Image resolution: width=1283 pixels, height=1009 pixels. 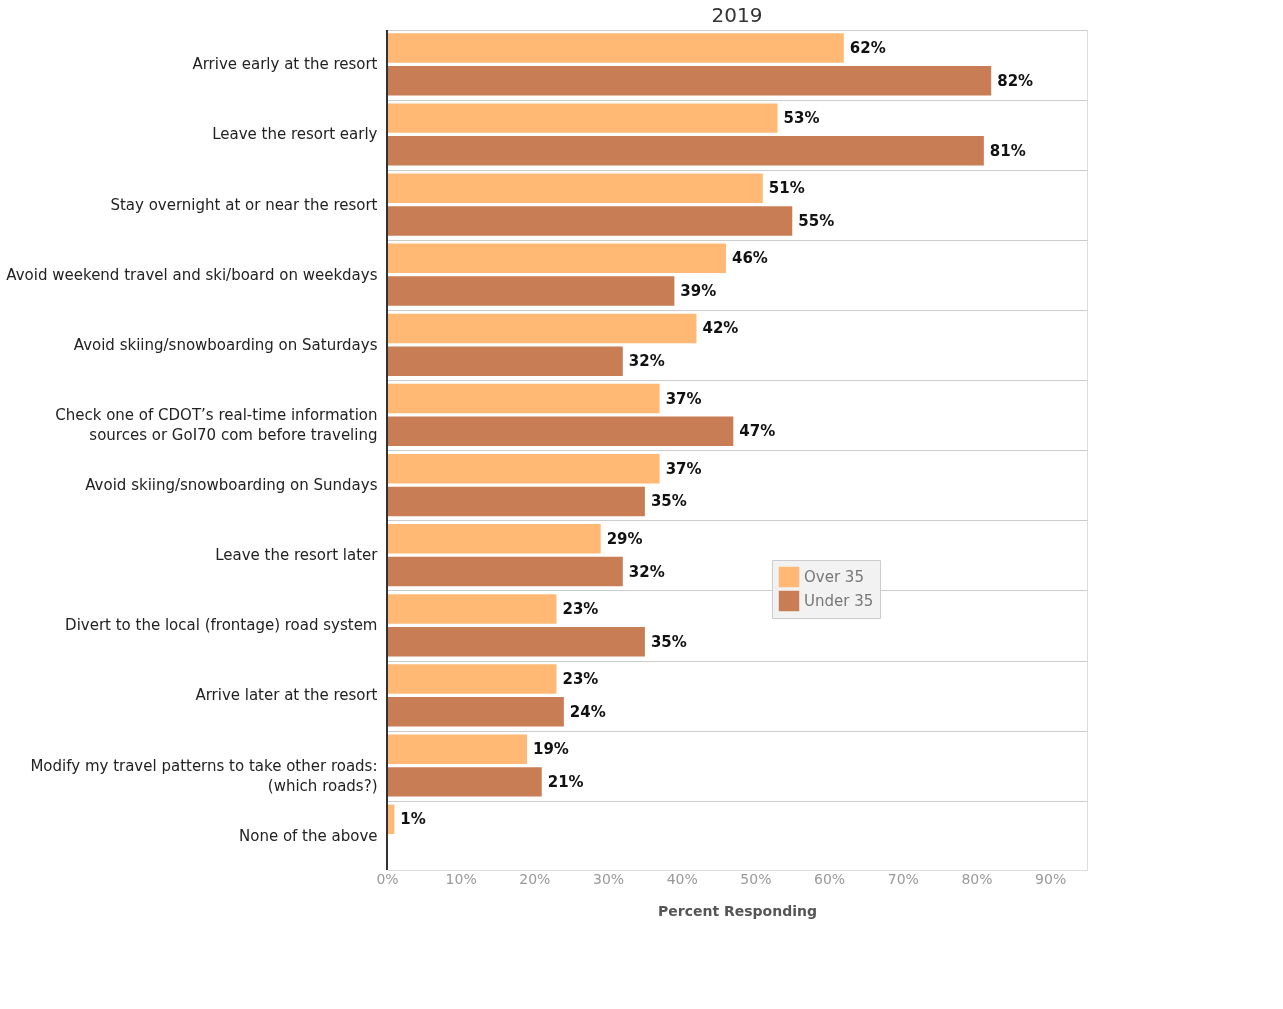 What do you see at coordinates (608, 878) in the screenshot?
I see `x-tick-label: 30%` at bounding box center [608, 878].